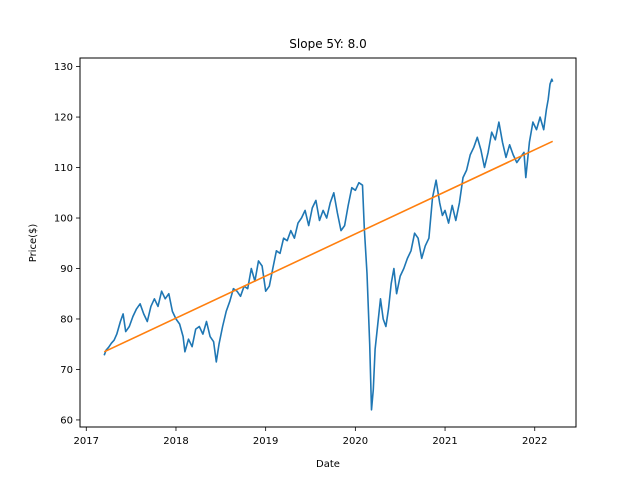 The width and height of the screenshot is (640, 480). Describe the element at coordinates (66, 269) in the screenshot. I see `y-tick-label: 90` at that location.